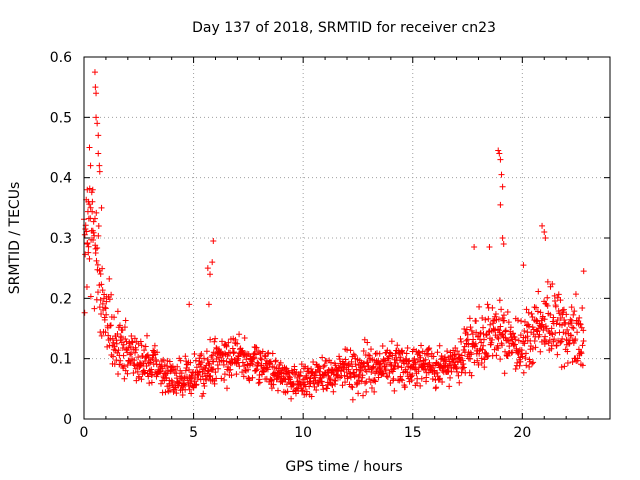  I want to click on x-tick-label: 15, so click(413, 433).